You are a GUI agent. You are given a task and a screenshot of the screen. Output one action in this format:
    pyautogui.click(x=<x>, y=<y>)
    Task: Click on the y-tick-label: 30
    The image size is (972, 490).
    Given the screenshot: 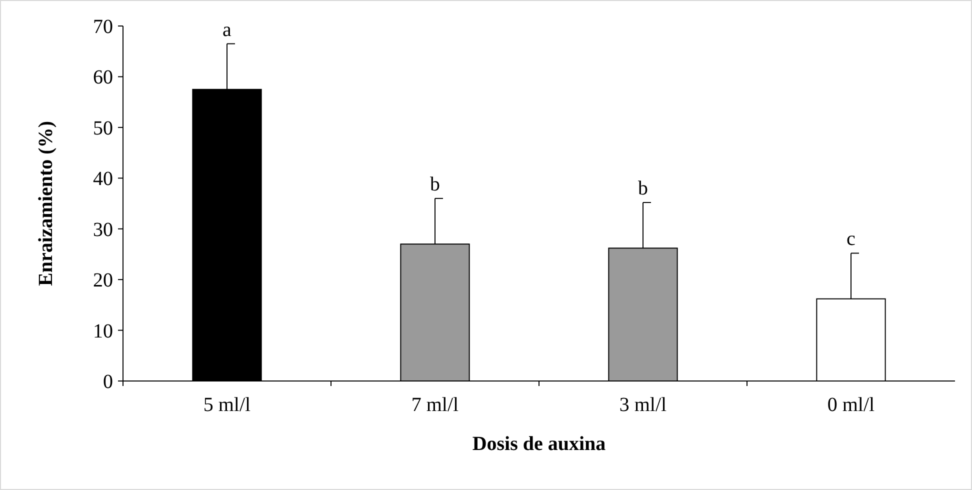 What is the action you would take?
    pyautogui.click(x=103, y=229)
    